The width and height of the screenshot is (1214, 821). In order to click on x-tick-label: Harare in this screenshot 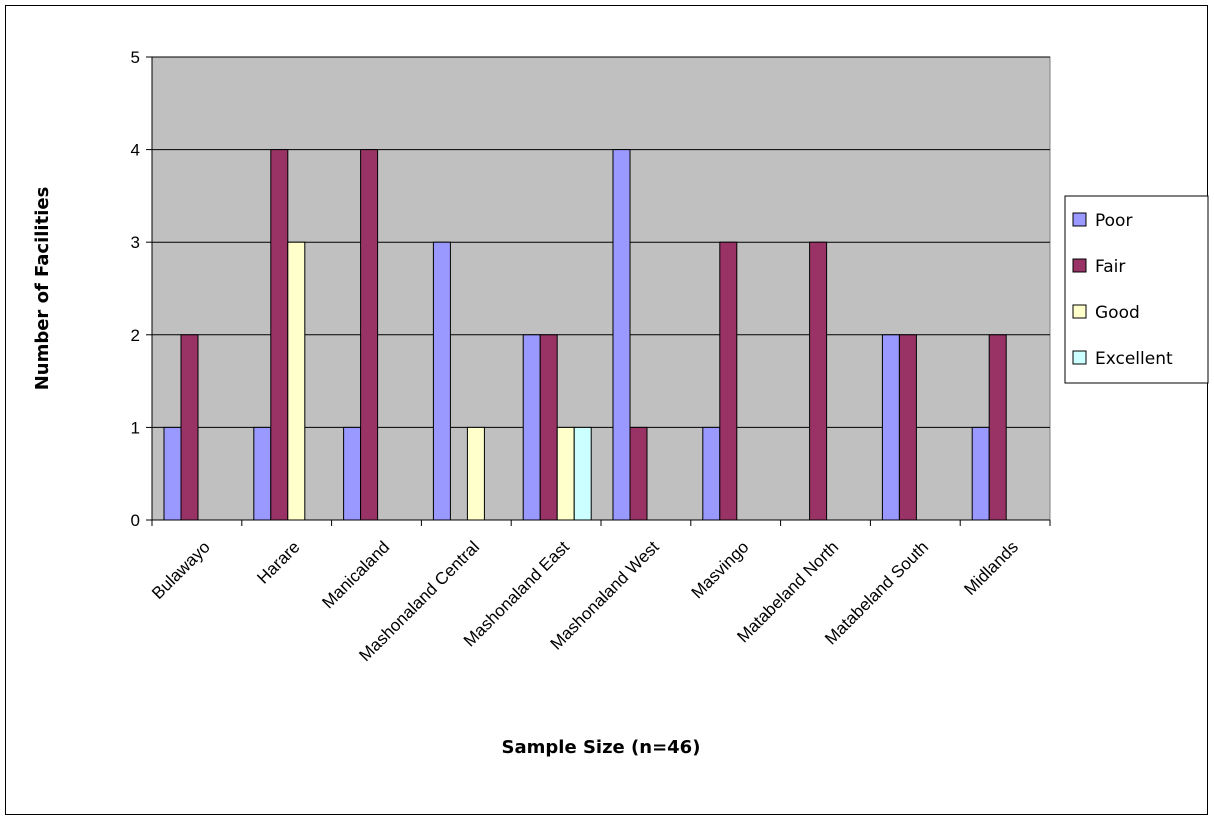, I will do `click(278, 562)`.